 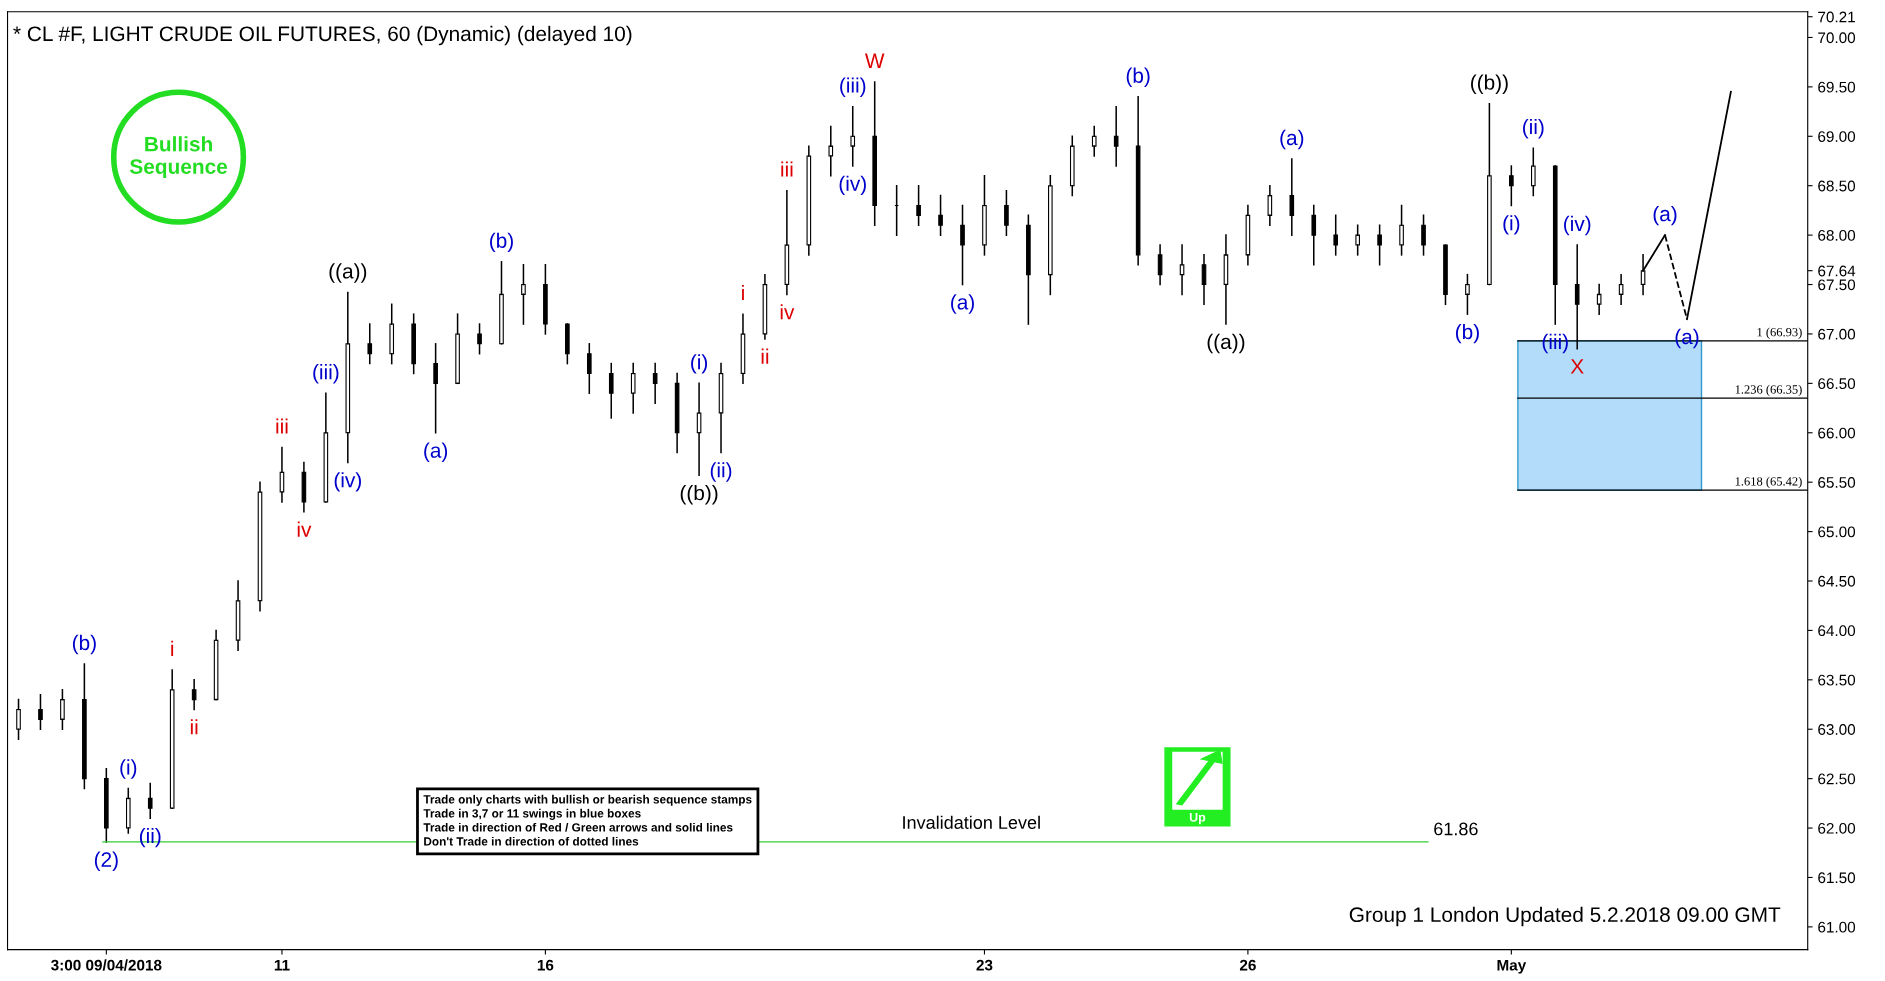 I want to click on y-tick-label: 62.00, so click(x=1837, y=828).